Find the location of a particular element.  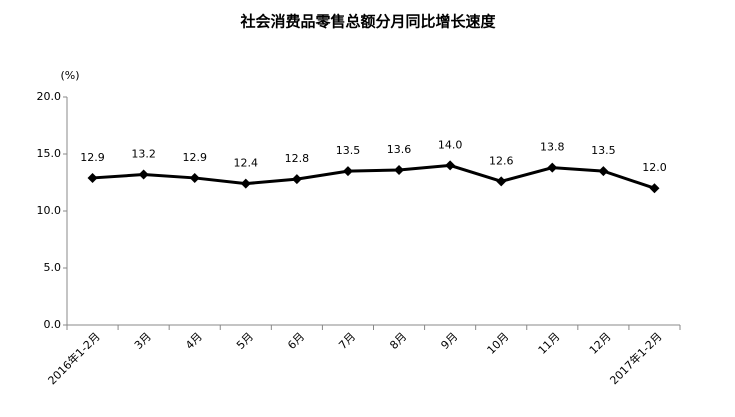

x-tick-label: 12月 is located at coordinates (600, 343).